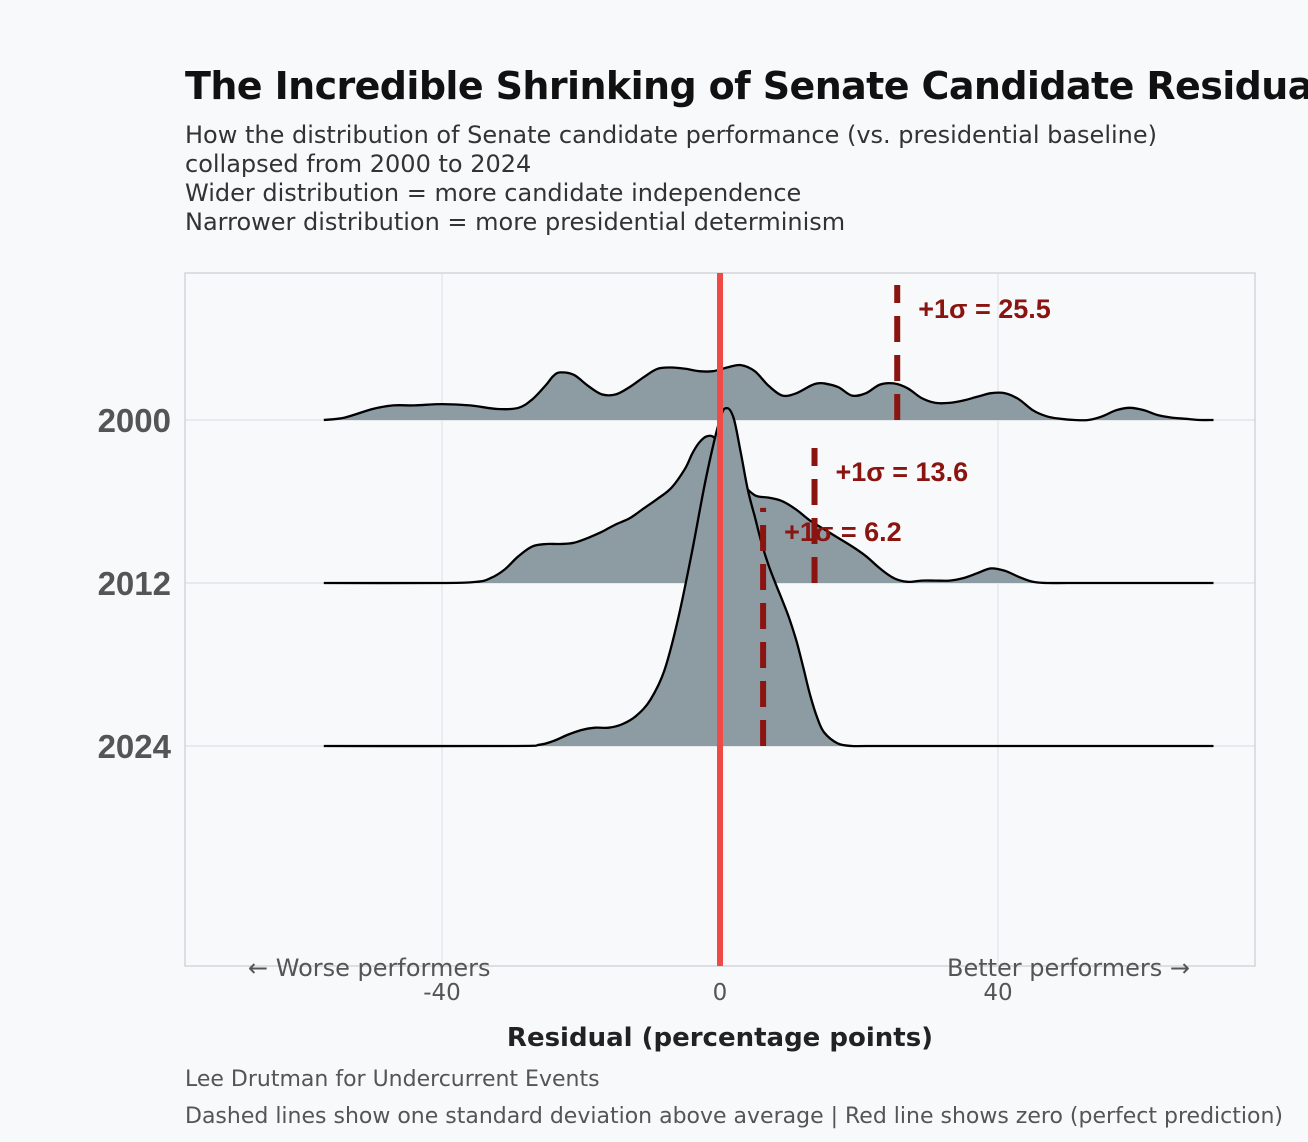  What do you see at coordinates (135, 746) in the screenshot?
I see `y-tick-label: 2024` at bounding box center [135, 746].